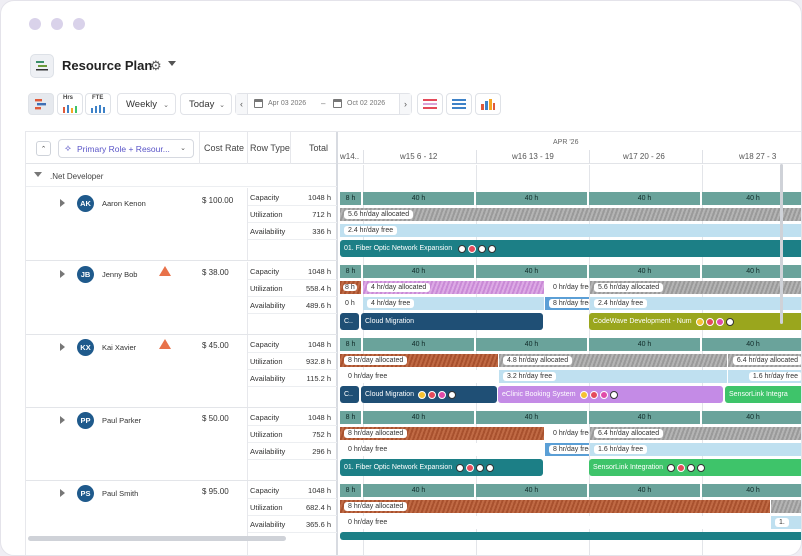  What do you see at coordinates (157, 538) in the screenshot?
I see `horizontal-scrollbar` at bounding box center [157, 538].